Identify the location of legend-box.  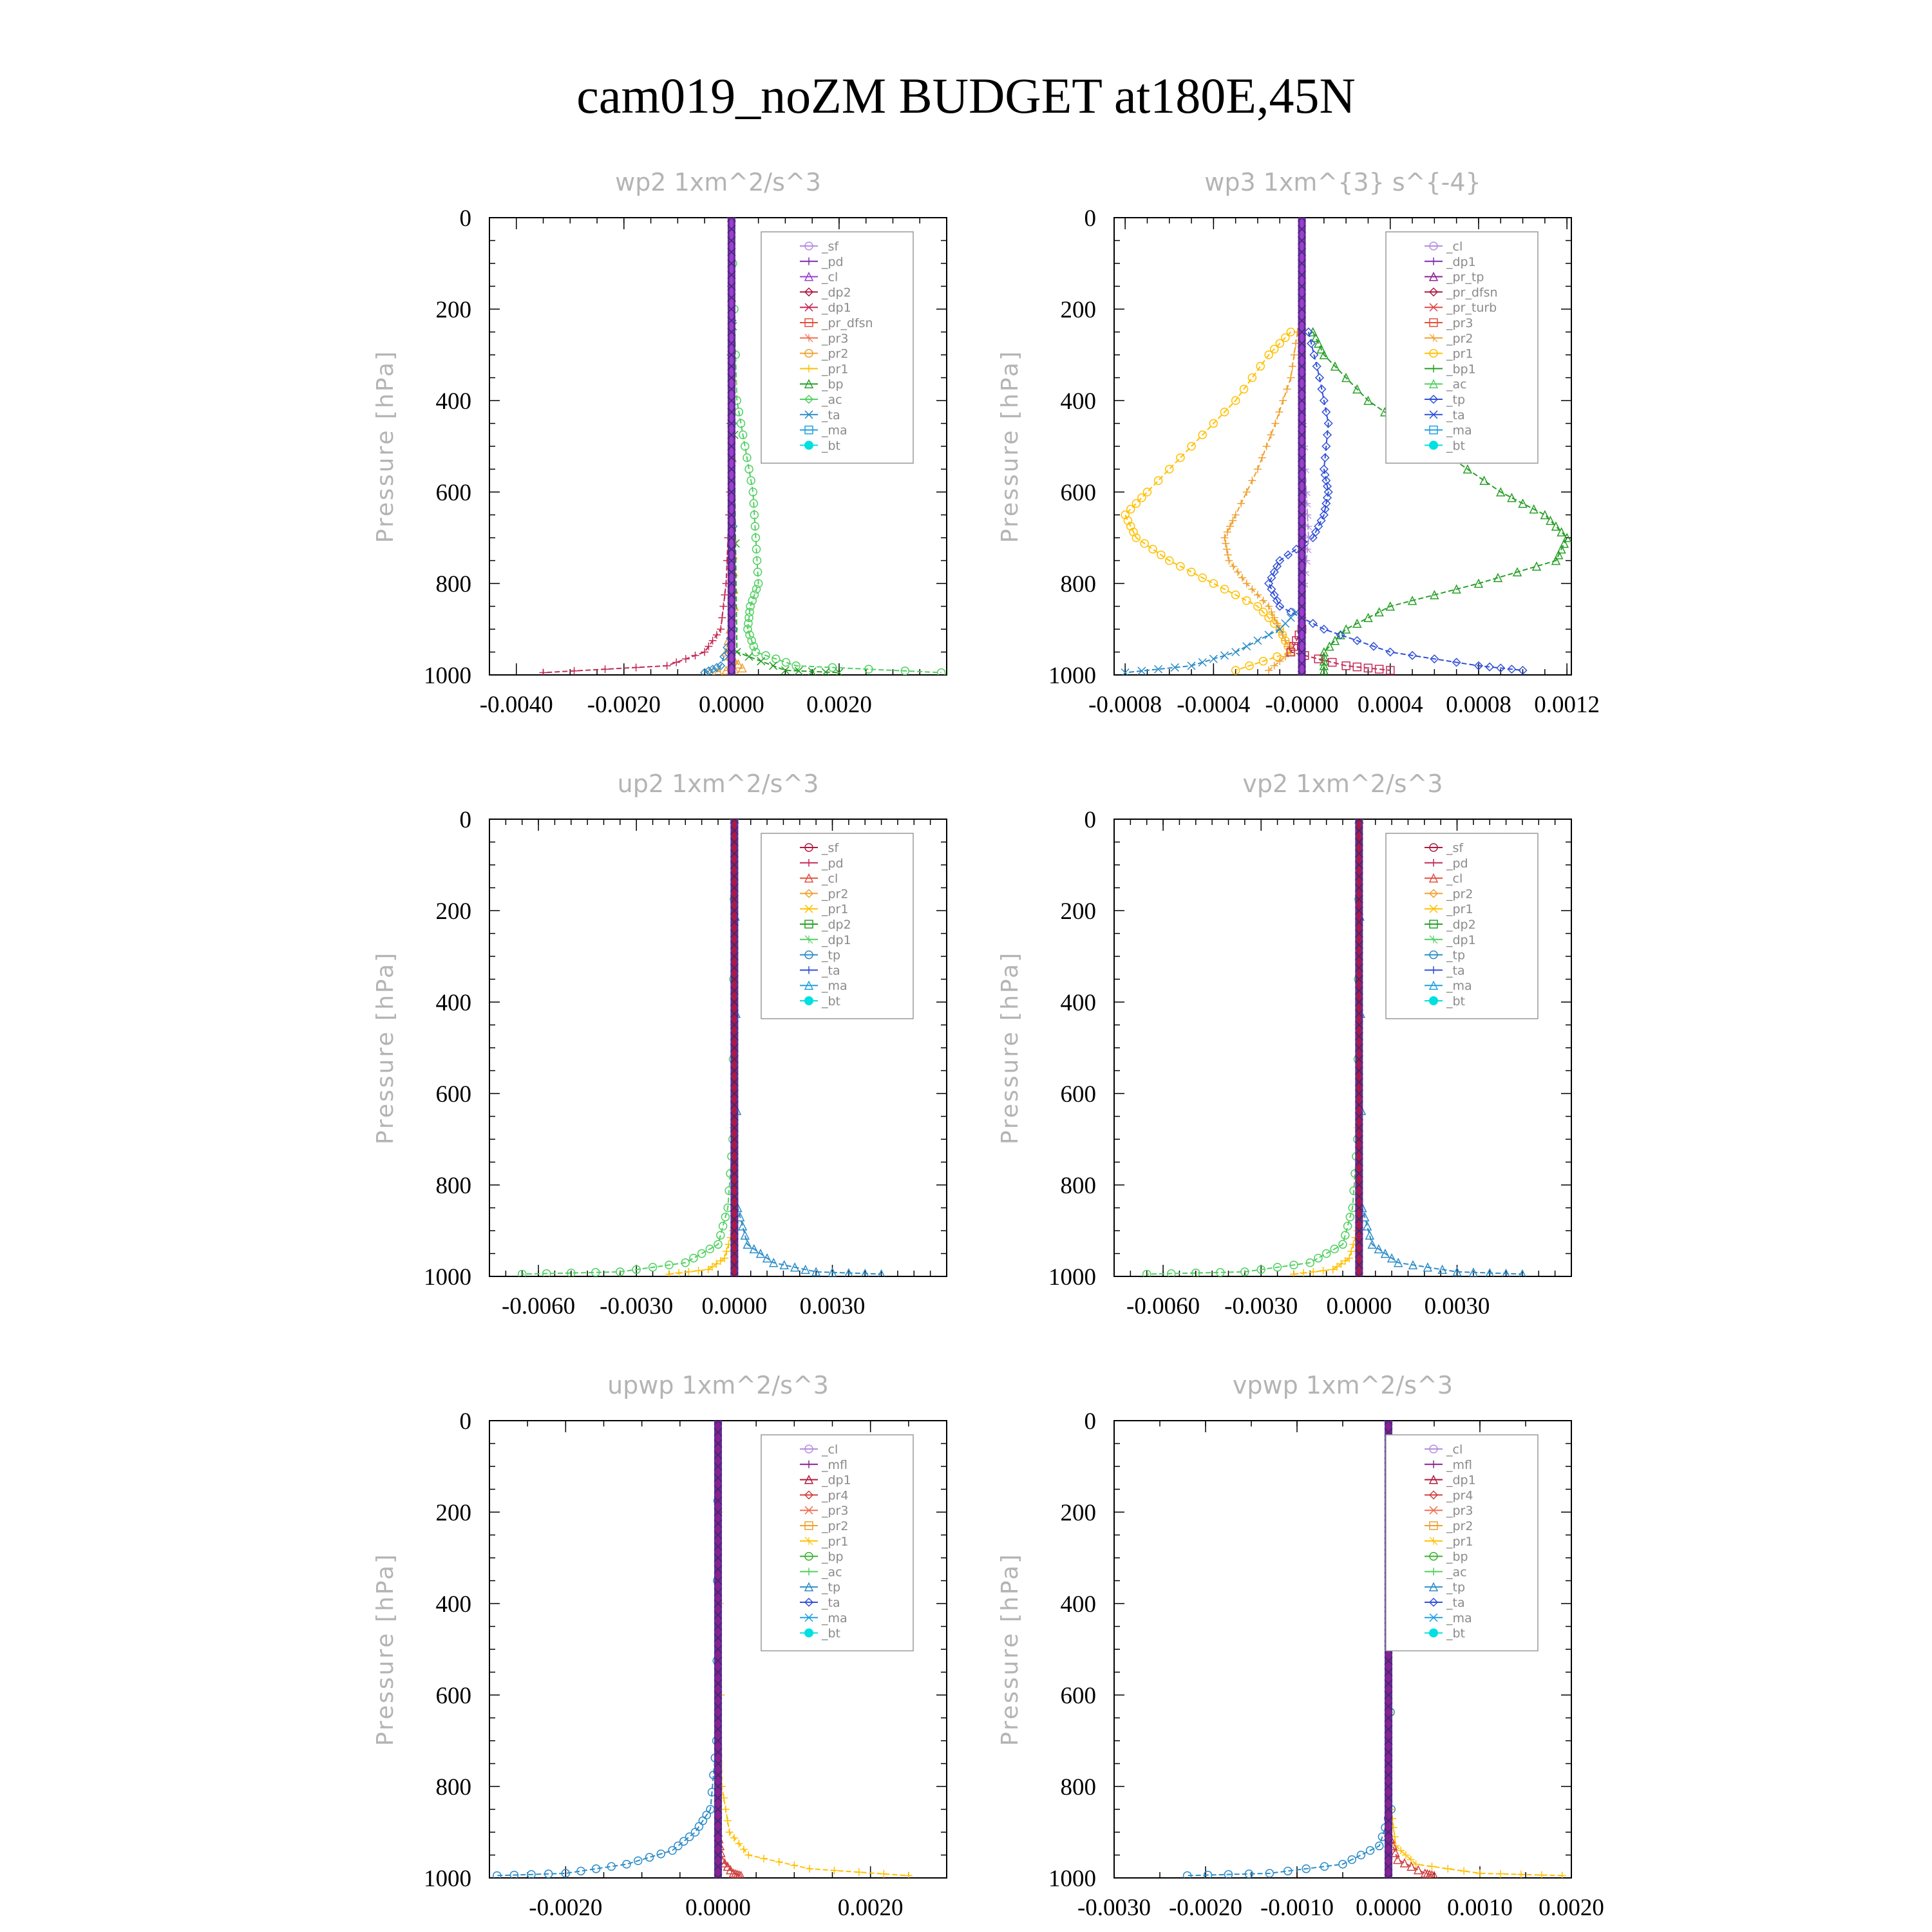
(838, 926).